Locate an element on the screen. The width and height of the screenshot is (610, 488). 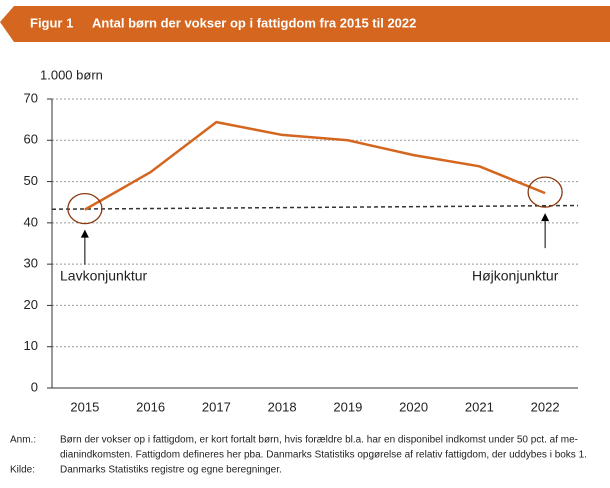
figure-label: Figur 1 is located at coordinates (51, 22).